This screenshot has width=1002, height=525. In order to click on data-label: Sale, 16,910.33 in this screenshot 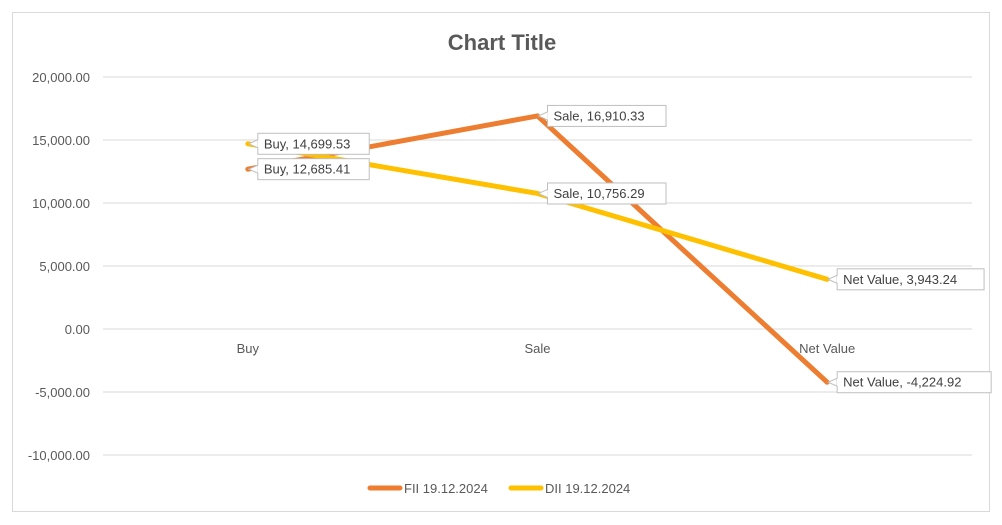, I will do `click(602, 115)`.